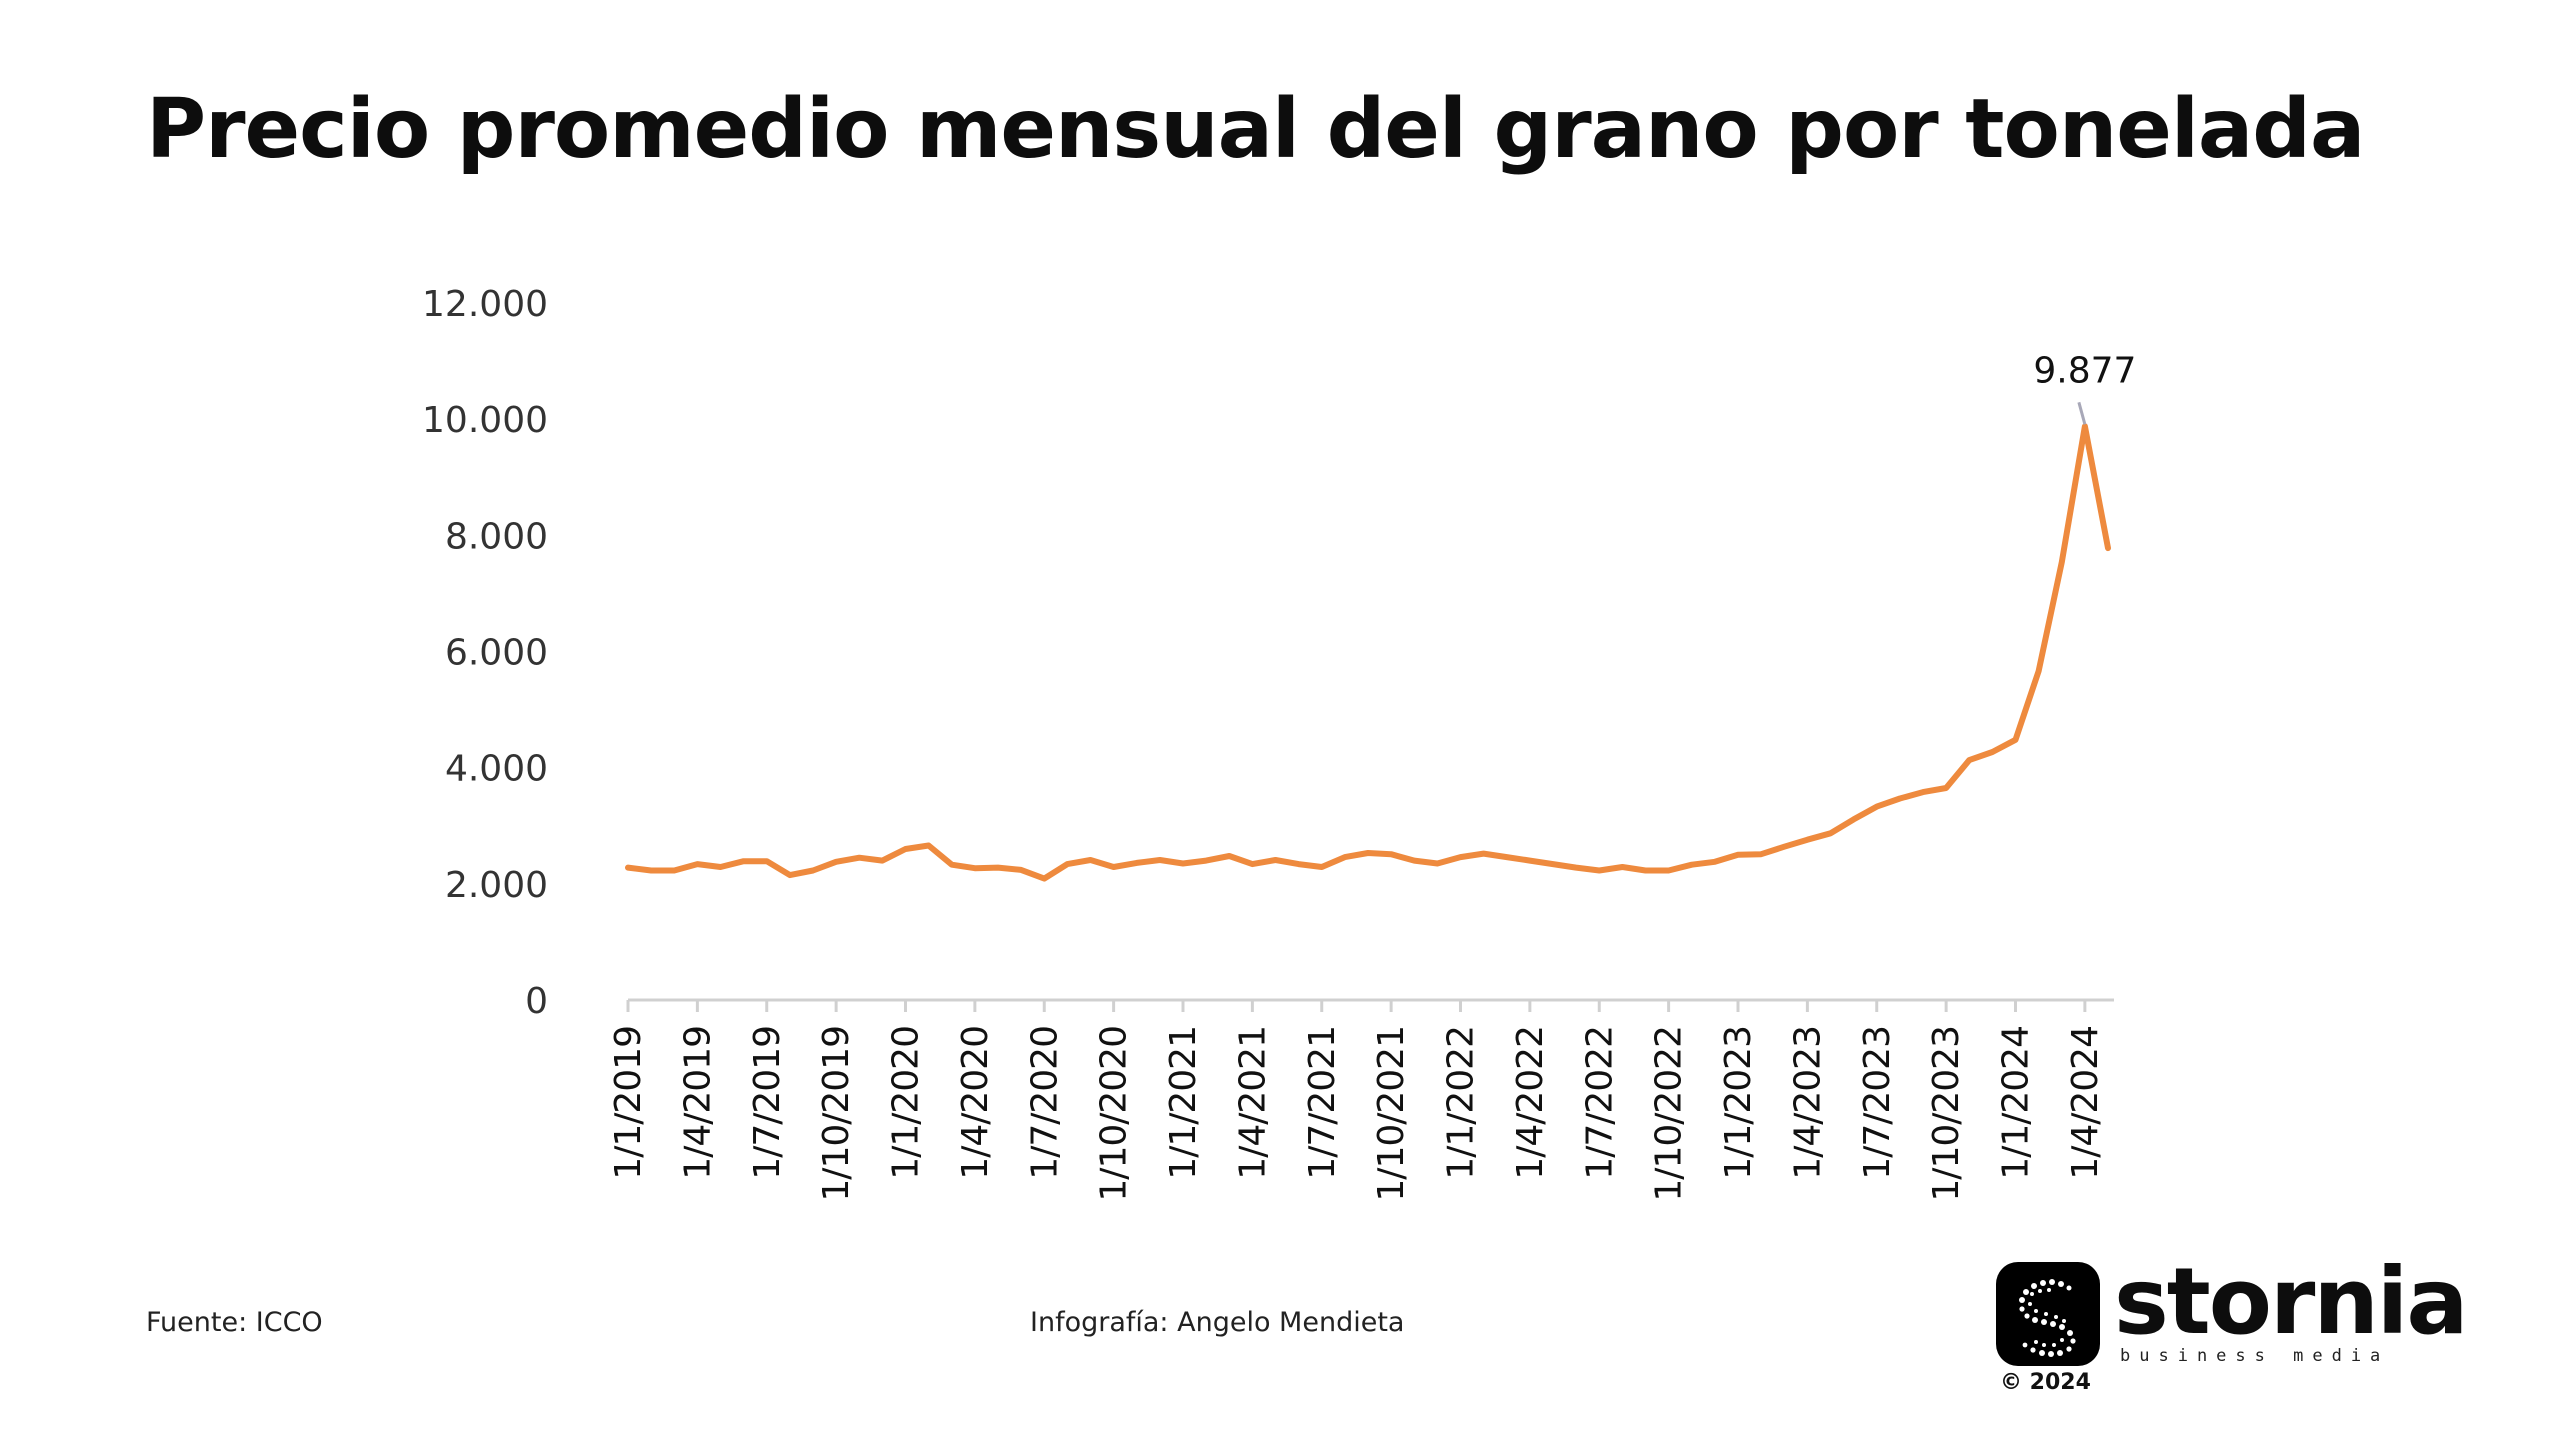  What do you see at coordinates (485, 420) in the screenshot?
I see `y-tick-label: 10.000` at bounding box center [485, 420].